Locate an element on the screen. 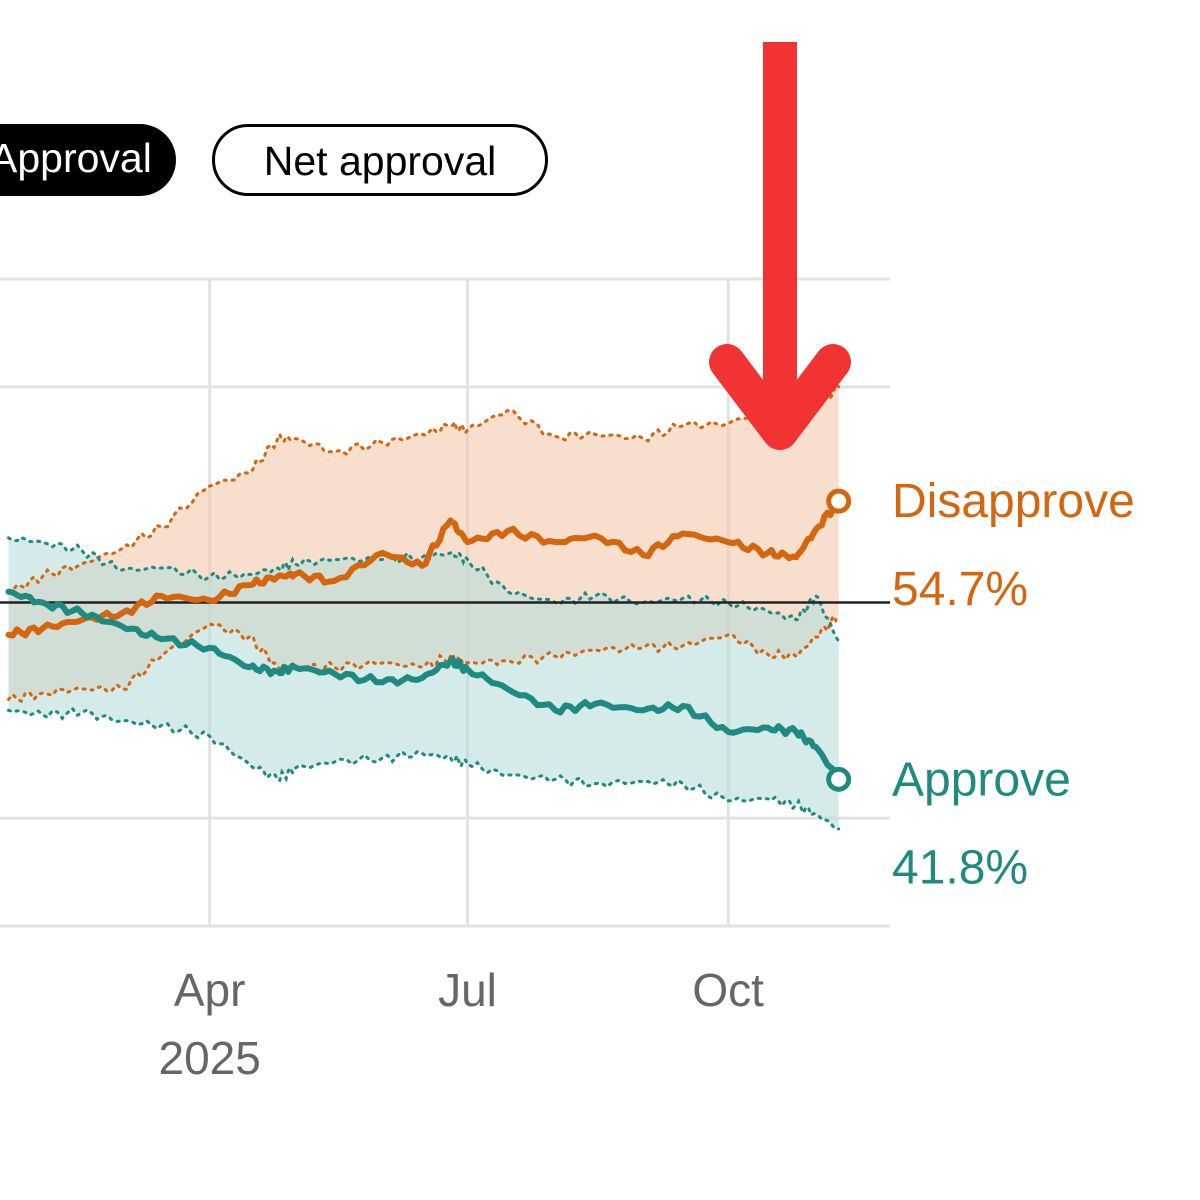 The height and width of the screenshot is (1200, 1200). x-tick-sublabel: 2025 is located at coordinates (209, 1058).